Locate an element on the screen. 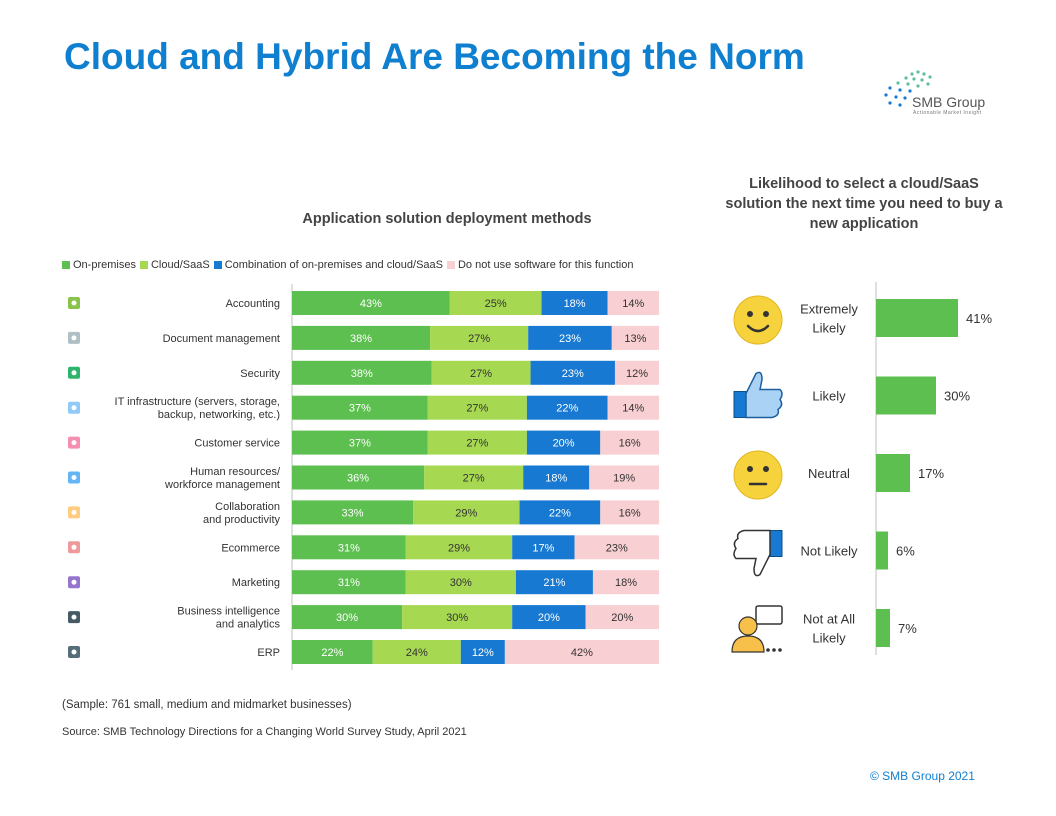 The width and height of the screenshot is (1056, 816). data-label: 12% is located at coordinates (637, 374).